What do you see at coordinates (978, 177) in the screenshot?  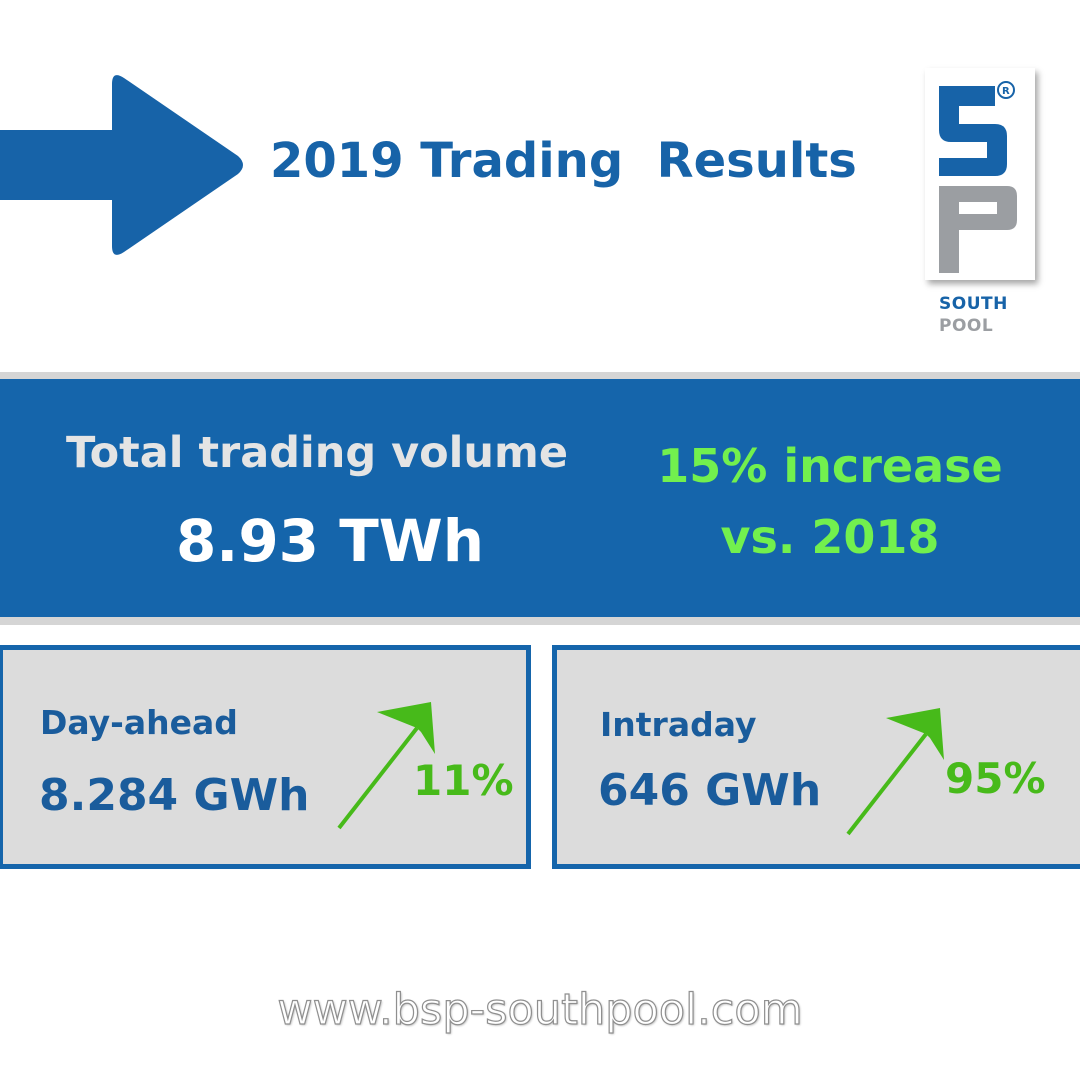 I see `sp-monogram-icon: R` at bounding box center [978, 177].